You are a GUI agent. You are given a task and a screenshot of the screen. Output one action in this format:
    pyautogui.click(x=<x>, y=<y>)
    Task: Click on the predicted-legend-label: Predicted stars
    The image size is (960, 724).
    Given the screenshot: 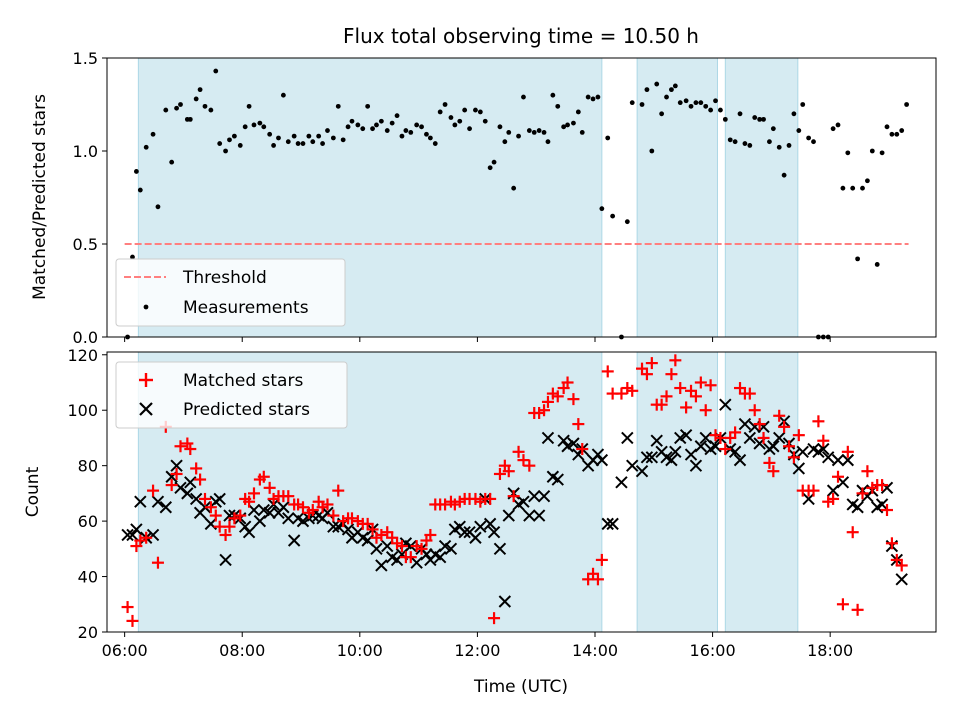 What is the action you would take?
    pyautogui.click(x=246, y=410)
    